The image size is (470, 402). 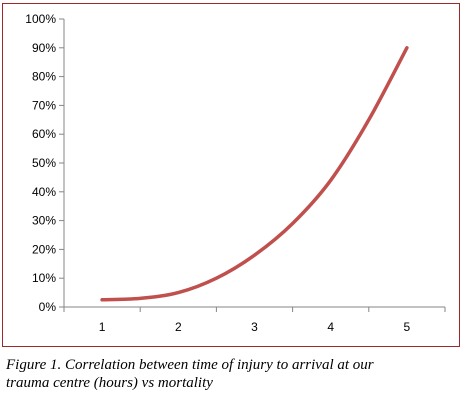 I want to click on y-tick-label: 80%, so click(x=44, y=77).